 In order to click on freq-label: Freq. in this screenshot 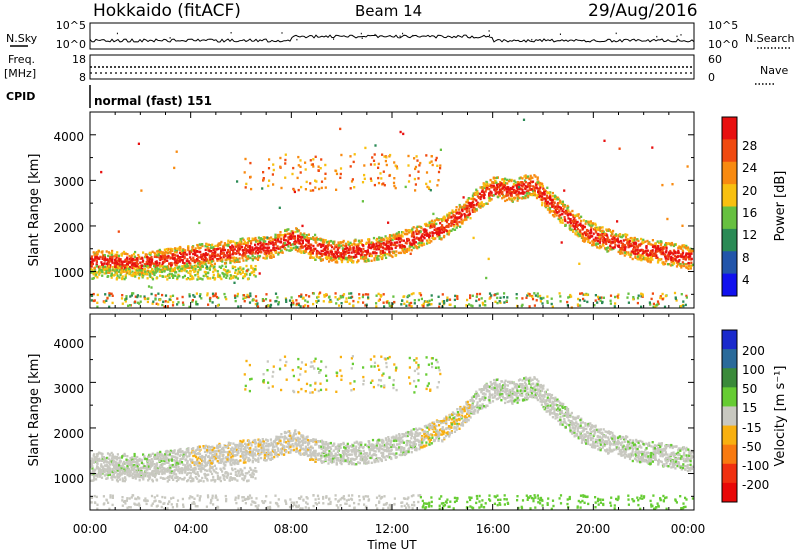, I will do `click(21, 59)`.